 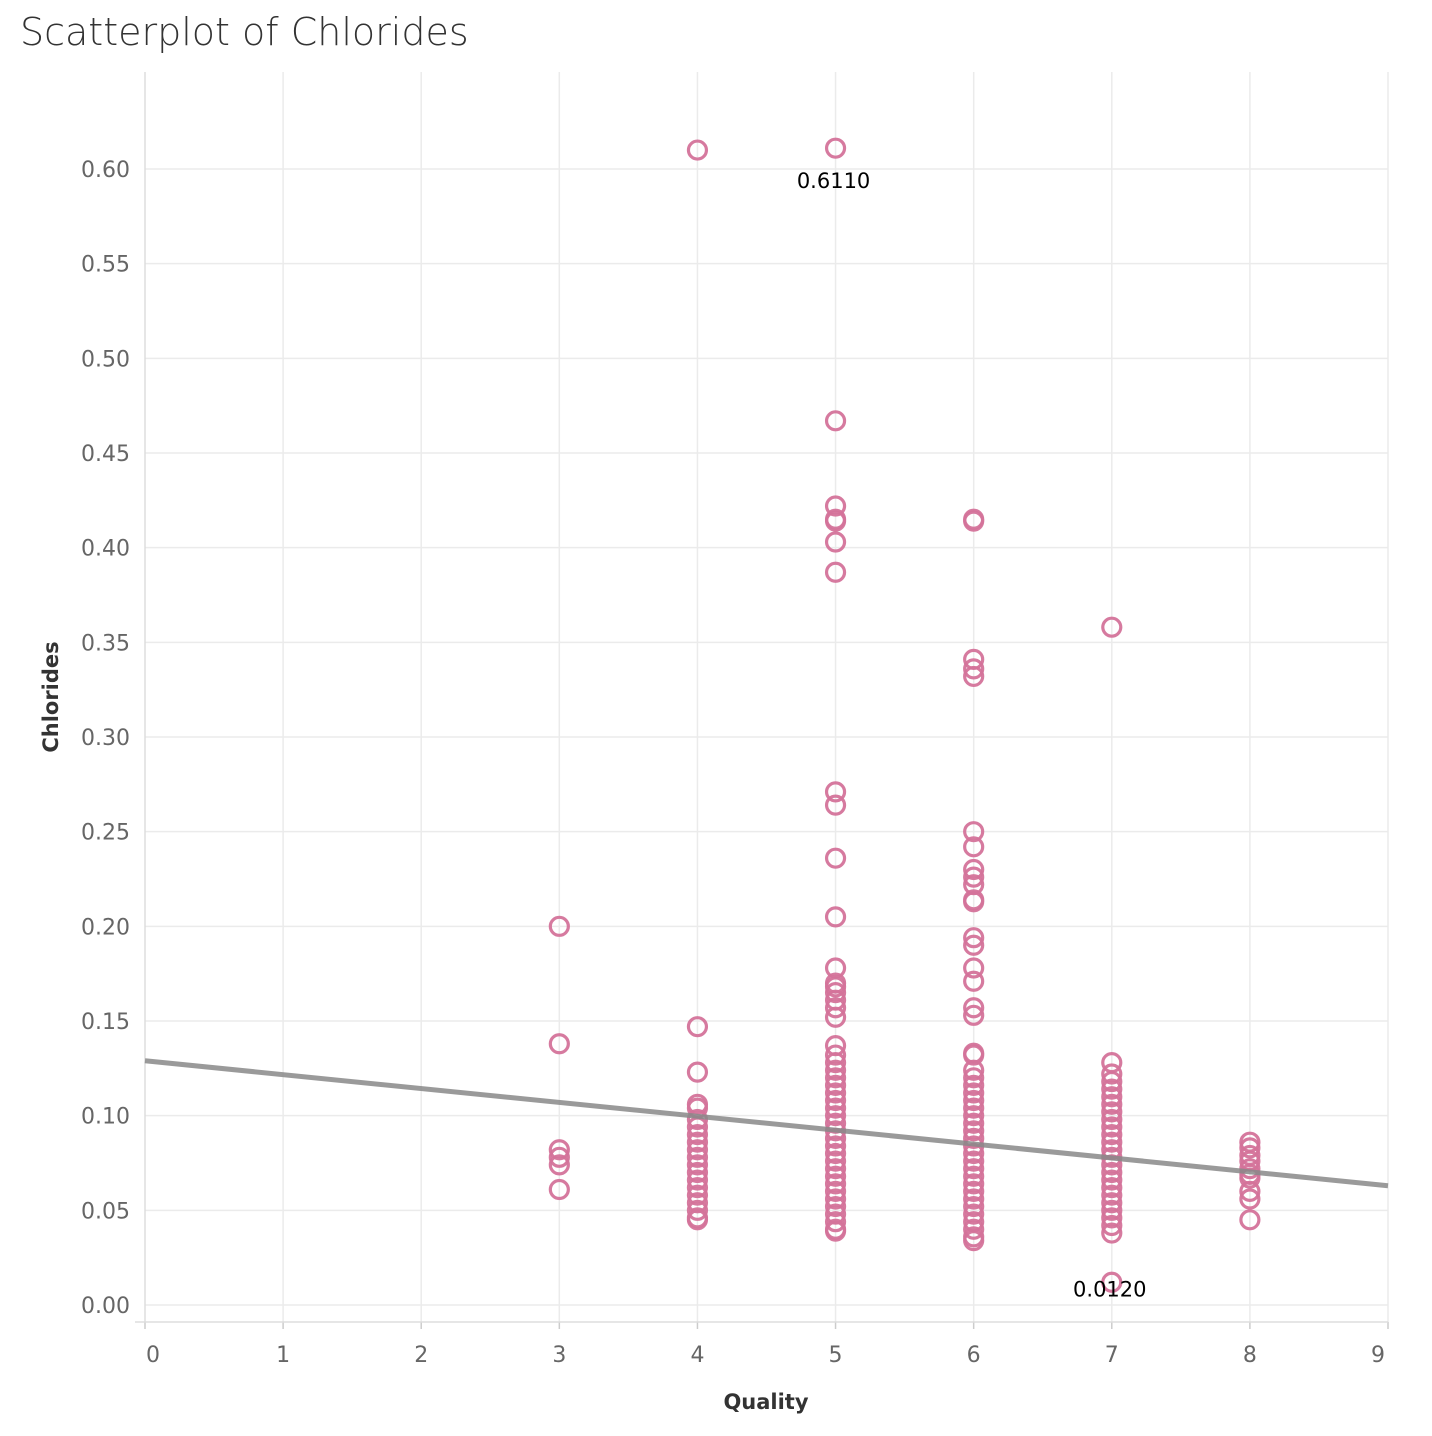 I want to click on x-axis-ticks: 0 1 2 3 4 5 6 7 8 9, so click(x=765, y=1355).